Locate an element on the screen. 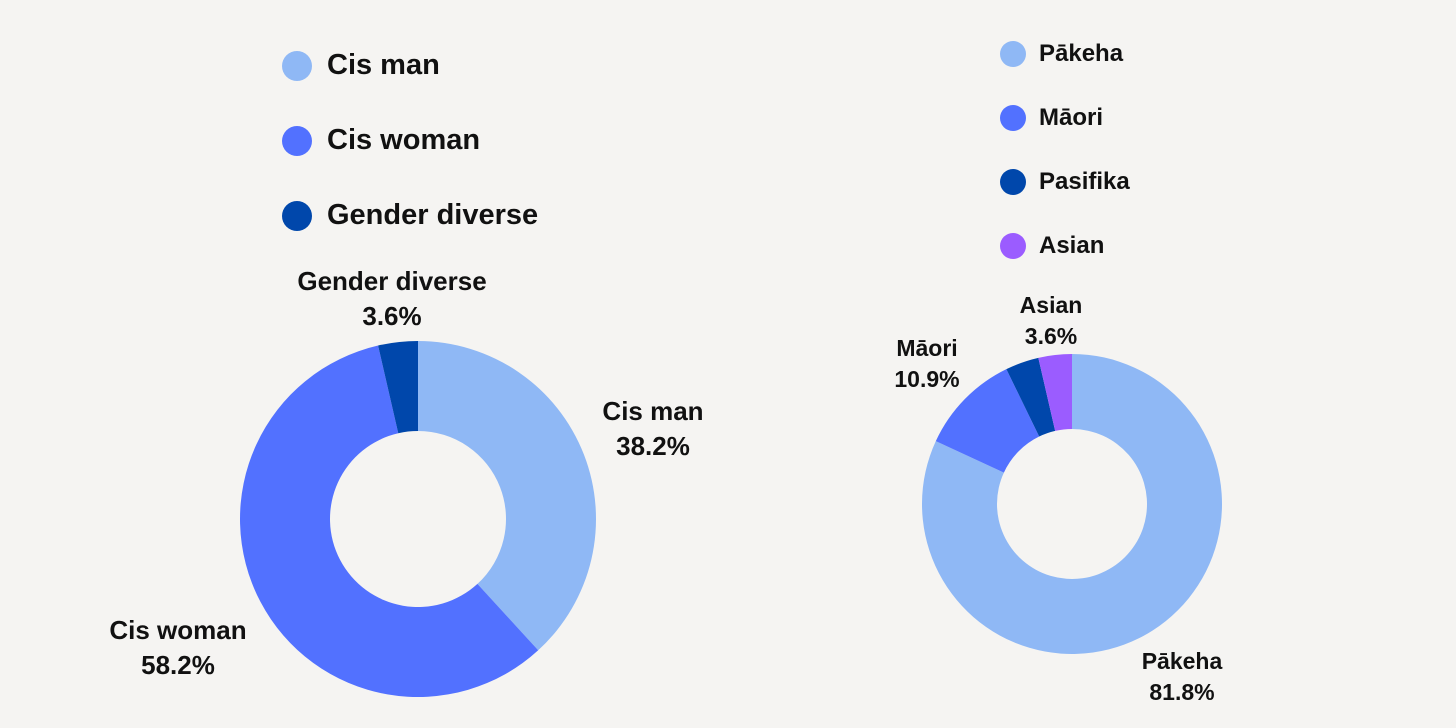 The height and width of the screenshot is (728, 1456). legend-item-pasifika: Pasifika is located at coordinates (1065, 182).